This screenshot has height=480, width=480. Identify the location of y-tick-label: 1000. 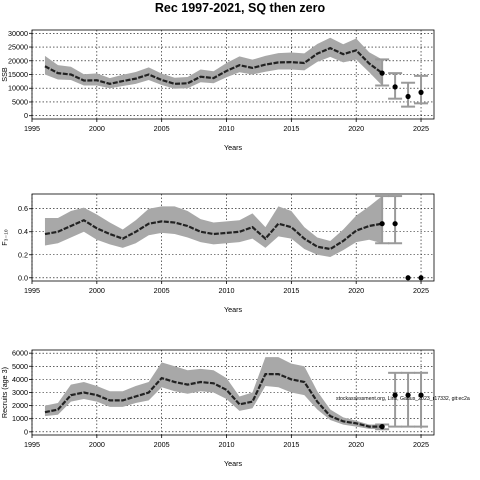
(20, 418).